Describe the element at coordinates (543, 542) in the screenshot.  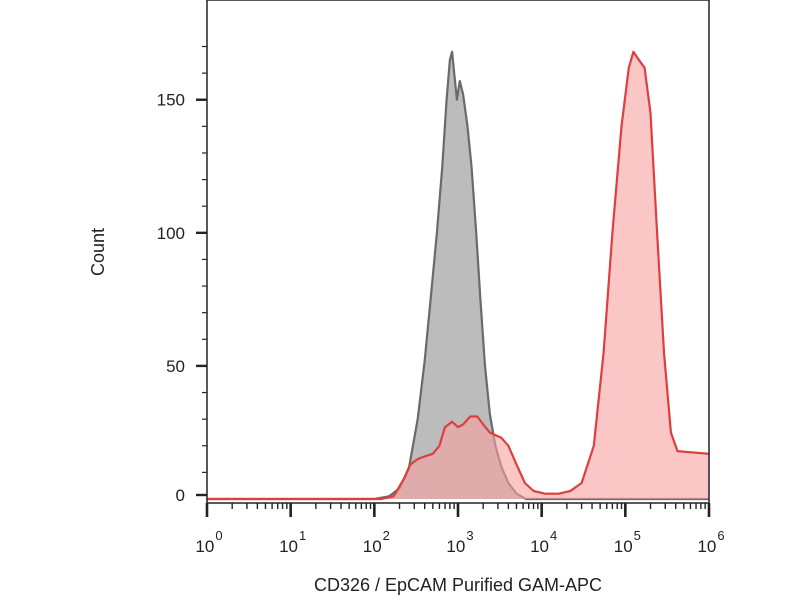
I see `x-tick-label: 10⁴` at that location.